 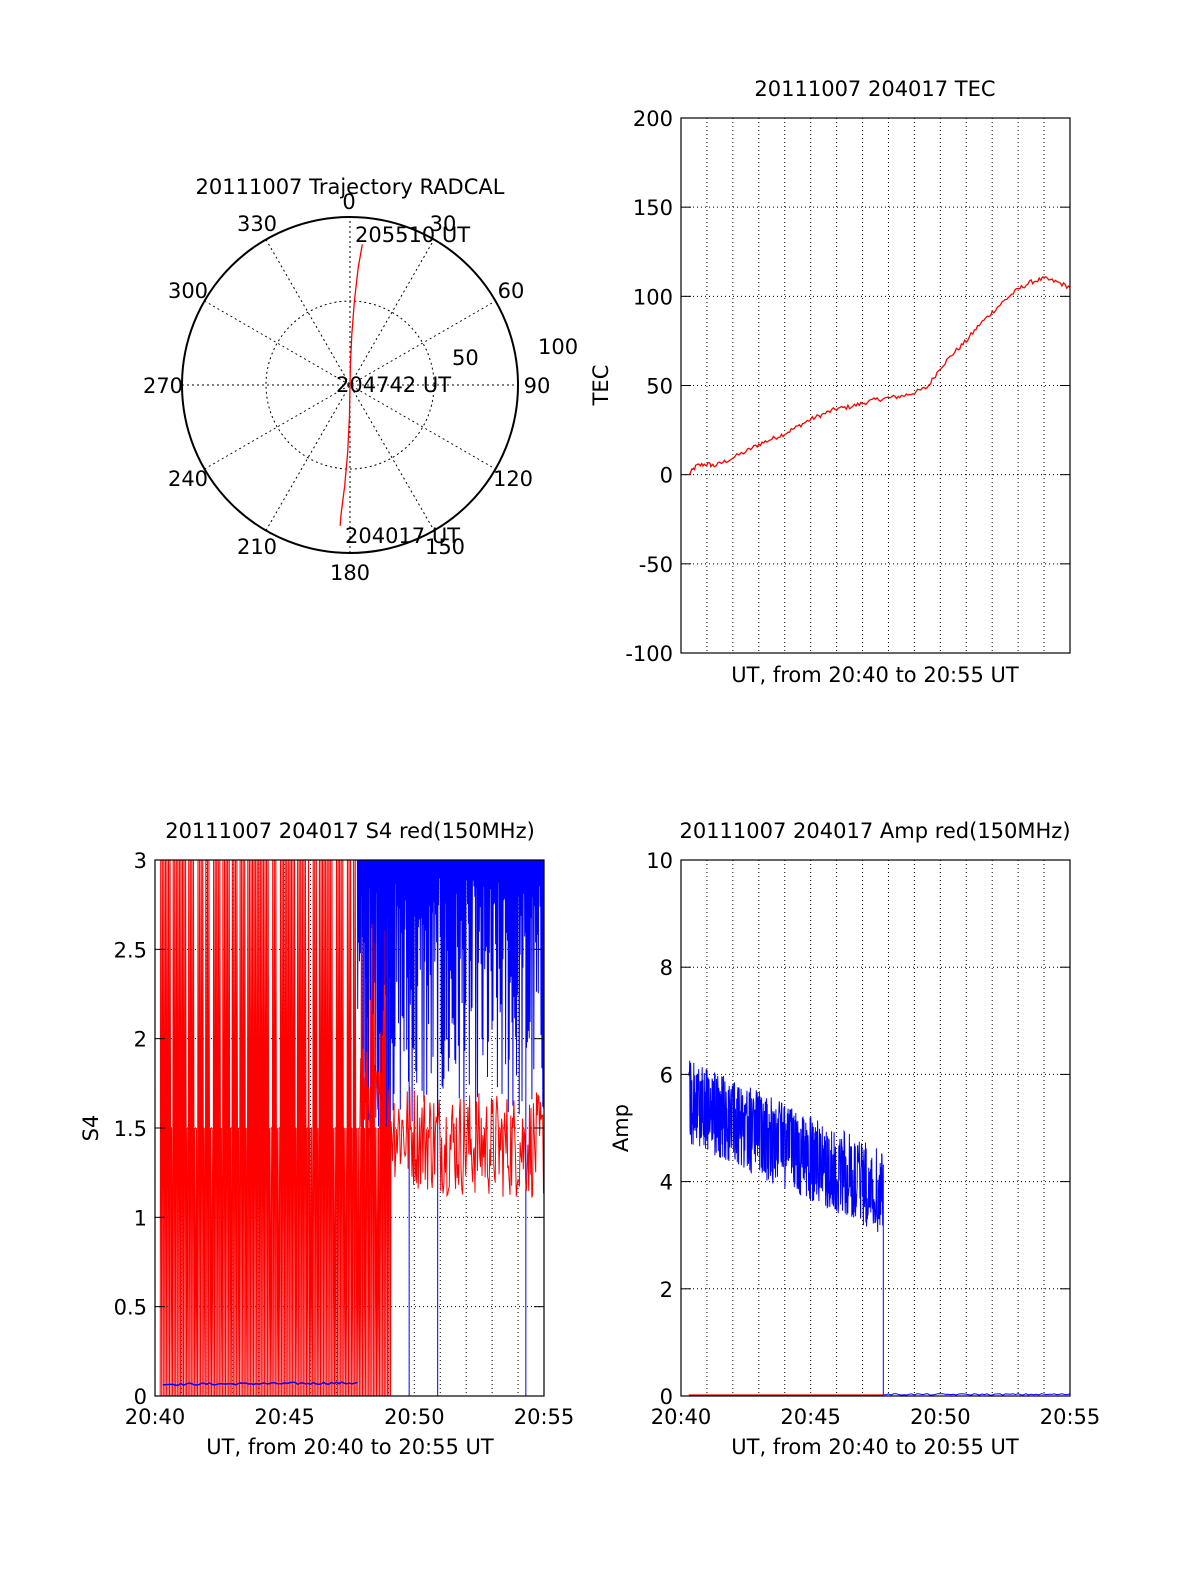 I want to click on radius-label-50: 50, so click(x=465, y=358).